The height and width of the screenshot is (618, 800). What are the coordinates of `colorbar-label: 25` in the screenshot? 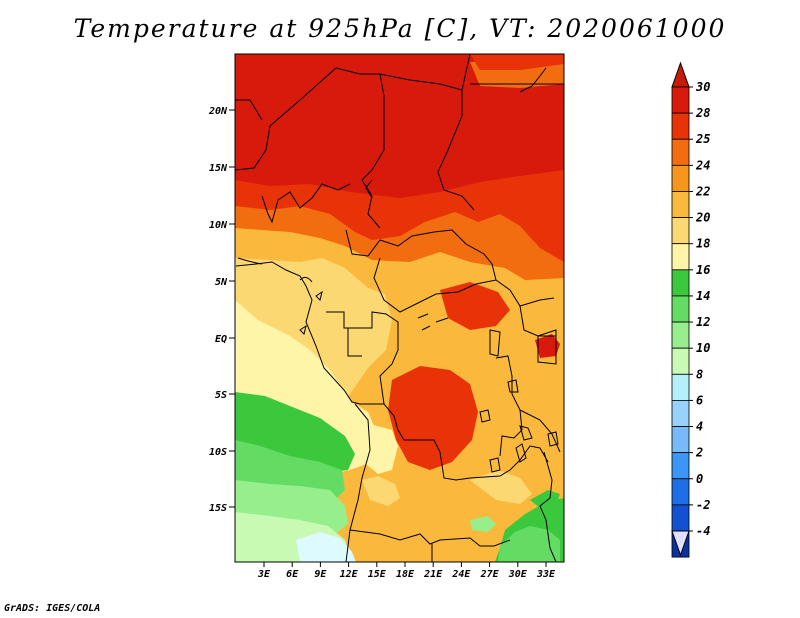 It's located at (702, 139).